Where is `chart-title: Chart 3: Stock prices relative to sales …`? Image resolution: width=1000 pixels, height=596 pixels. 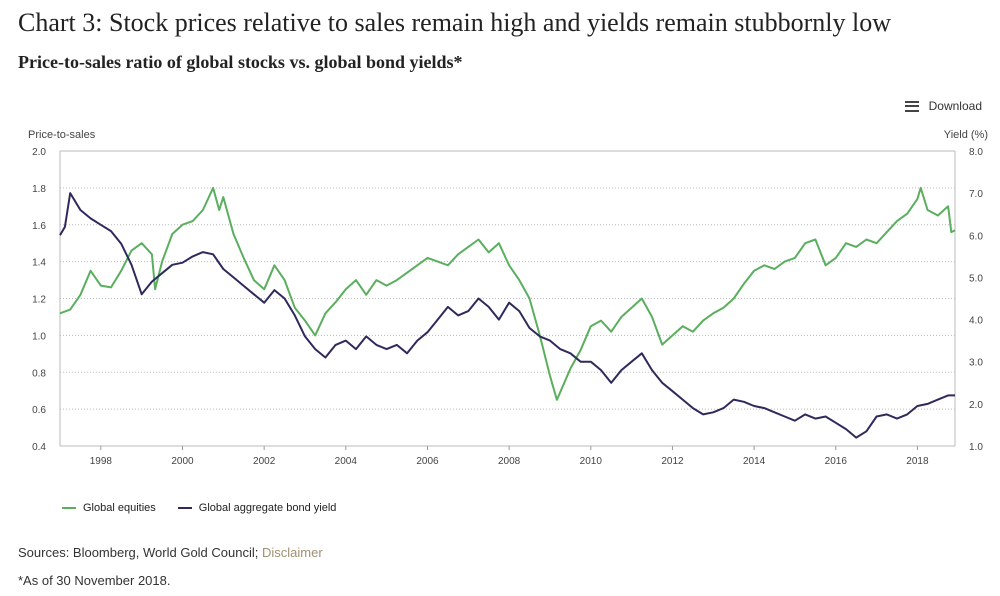 chart-title: Chart 3: Stock prices relative to sales … is located at coordinates (454, 22).